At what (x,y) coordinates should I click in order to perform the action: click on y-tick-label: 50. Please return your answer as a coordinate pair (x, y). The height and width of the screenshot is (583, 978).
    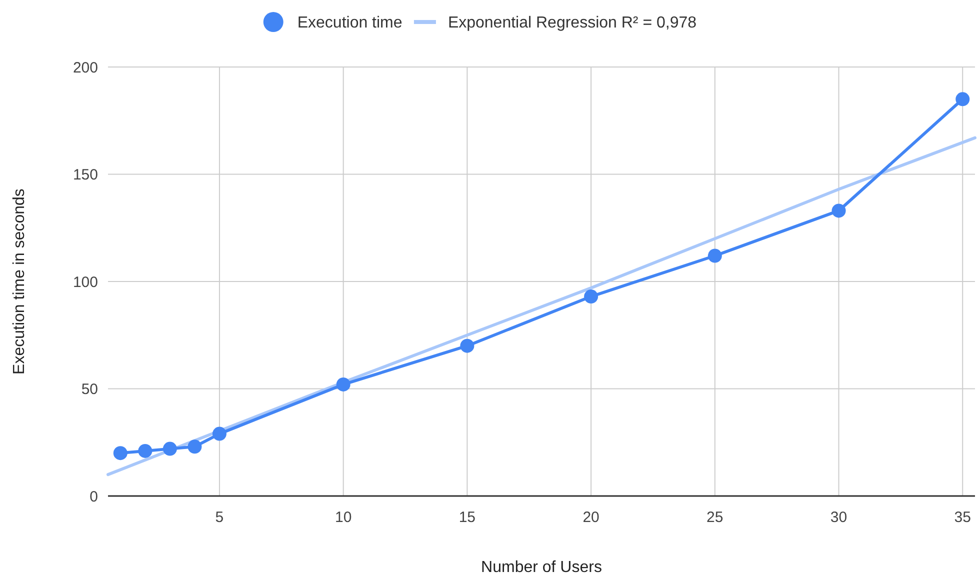
    Looking at the image, I should click on (89, 389).